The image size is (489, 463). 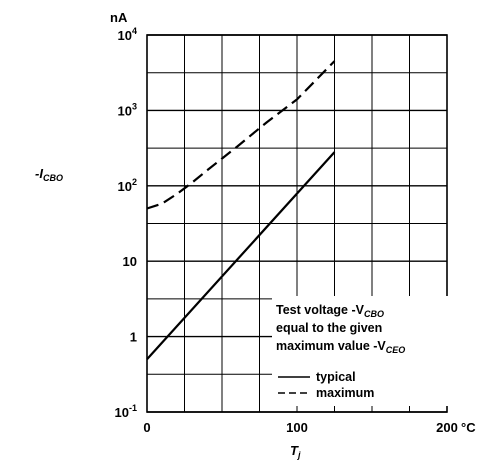 I want to click on y-tick-label: 10, so click(x=130, y=261).